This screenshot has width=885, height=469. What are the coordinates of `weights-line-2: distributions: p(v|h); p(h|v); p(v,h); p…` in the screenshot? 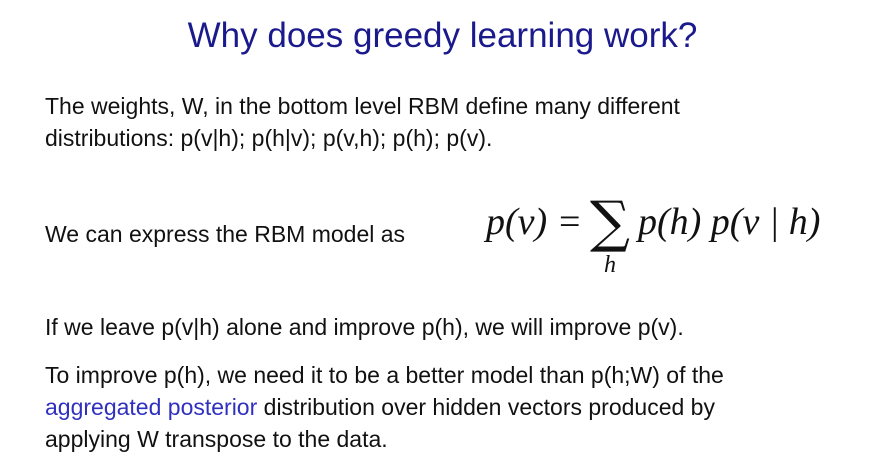 It's located at (269, 138).